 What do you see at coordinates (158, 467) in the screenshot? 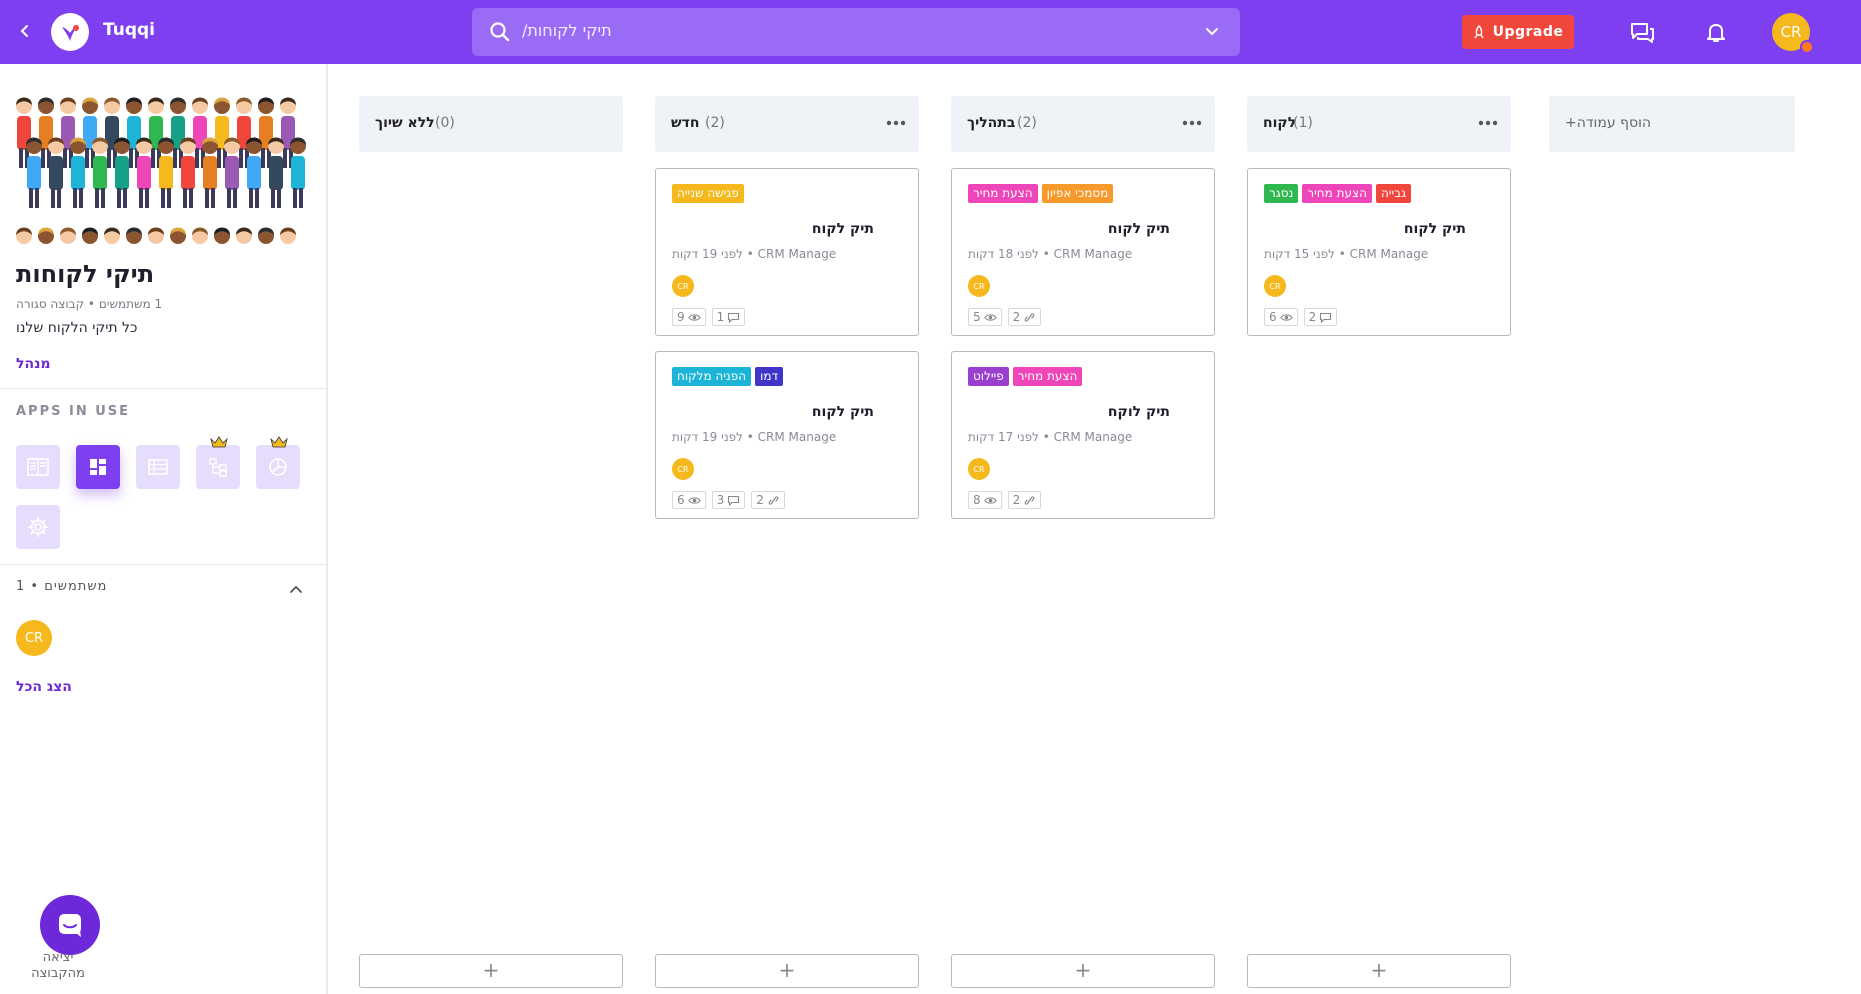
I see `list-app-button` at bounding box center [158, 467].